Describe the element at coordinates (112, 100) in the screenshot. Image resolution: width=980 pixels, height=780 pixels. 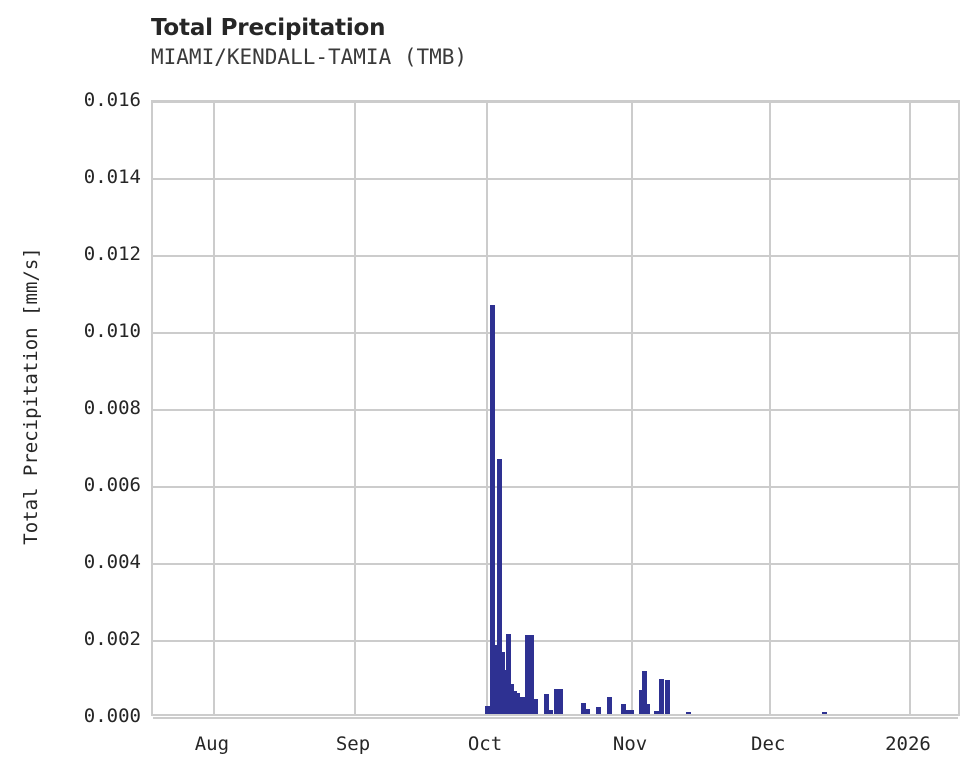
I see `y-axis-tick-label: 0.016` at that location.